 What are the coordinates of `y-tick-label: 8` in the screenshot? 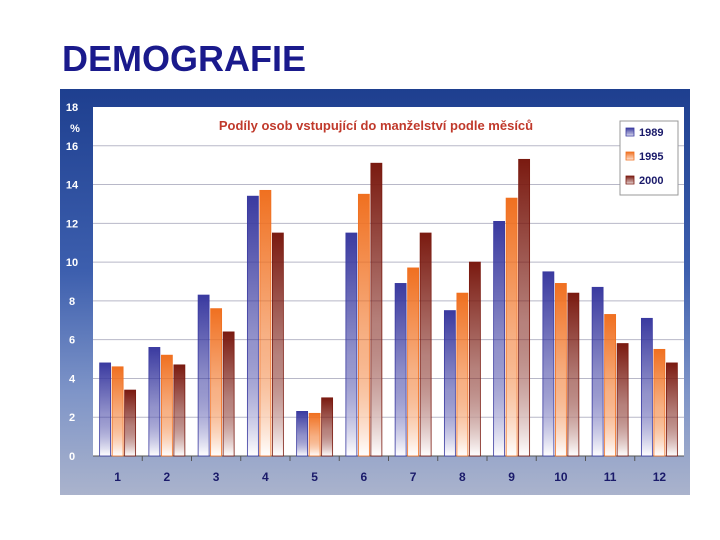 It's located at (72, 302).